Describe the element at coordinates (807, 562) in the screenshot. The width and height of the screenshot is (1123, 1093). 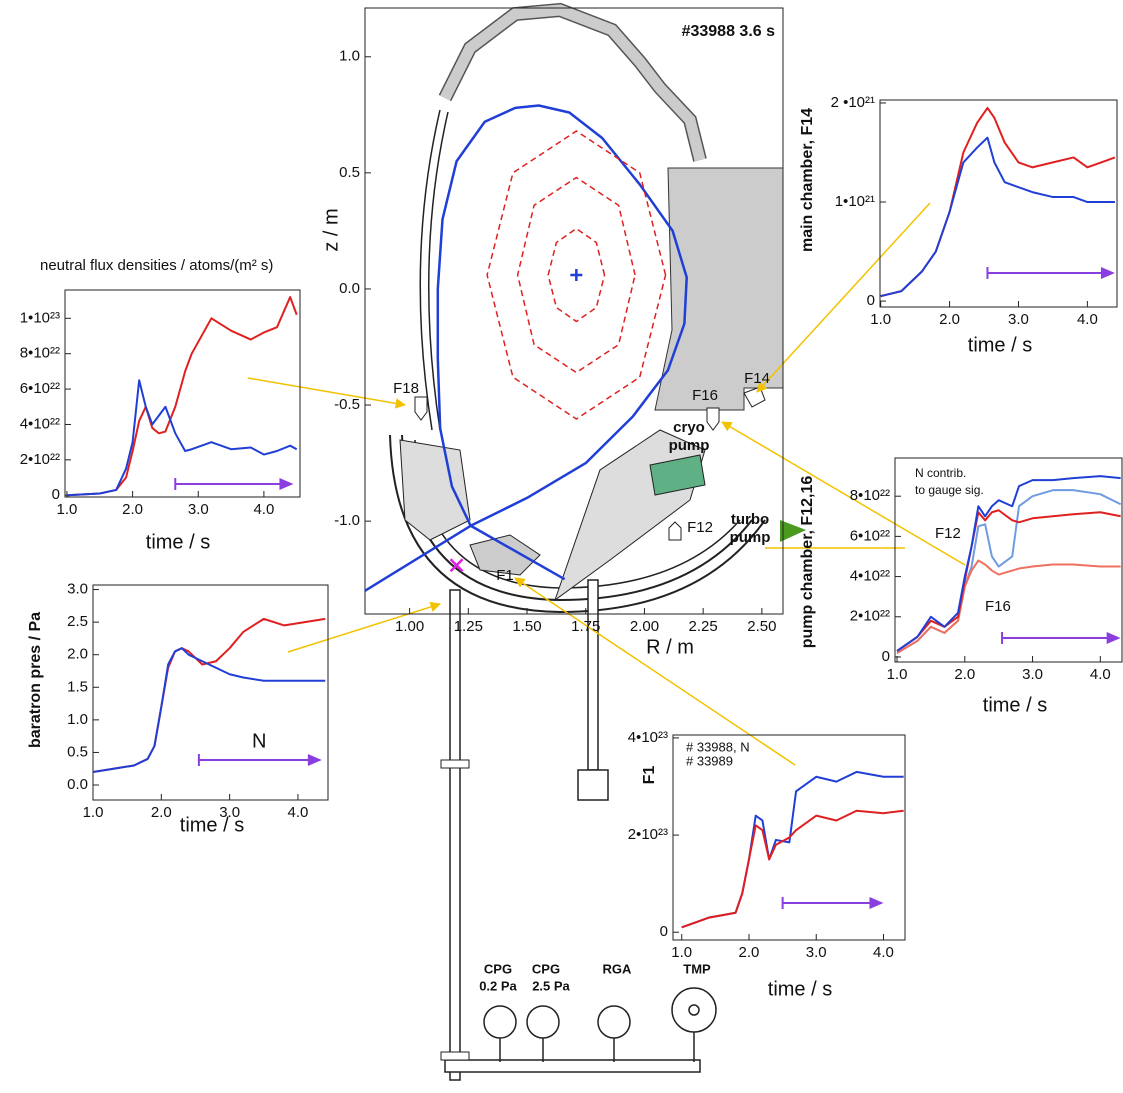
I see `y-axis-label: pump chamber, F12,16` at that location.